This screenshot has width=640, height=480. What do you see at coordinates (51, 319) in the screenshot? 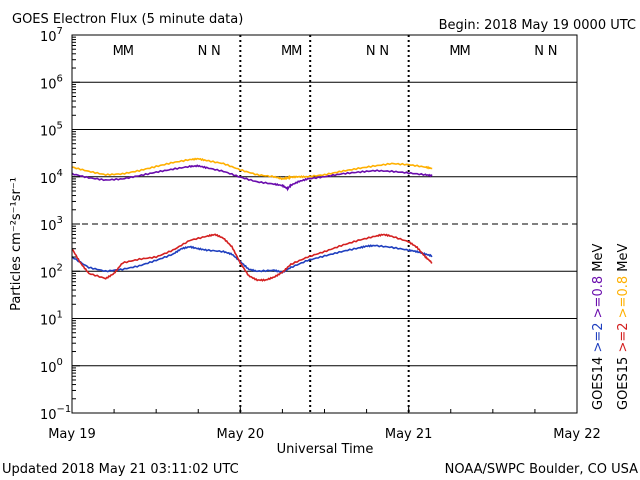
I see `y-tick-label: 10¹` at bounding box center [51, 319].